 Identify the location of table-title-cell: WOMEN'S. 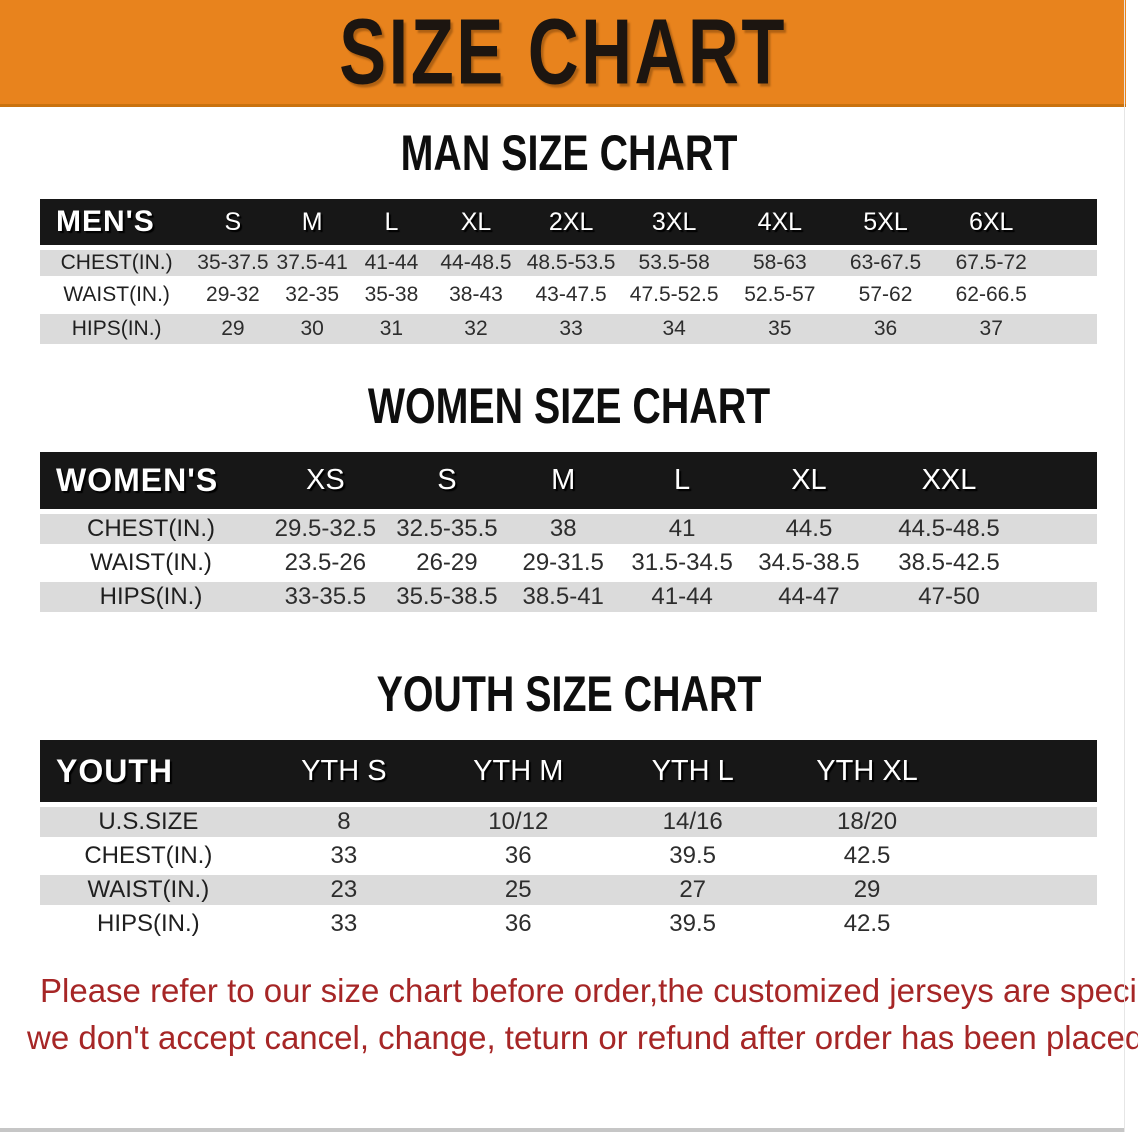
(137, 480).